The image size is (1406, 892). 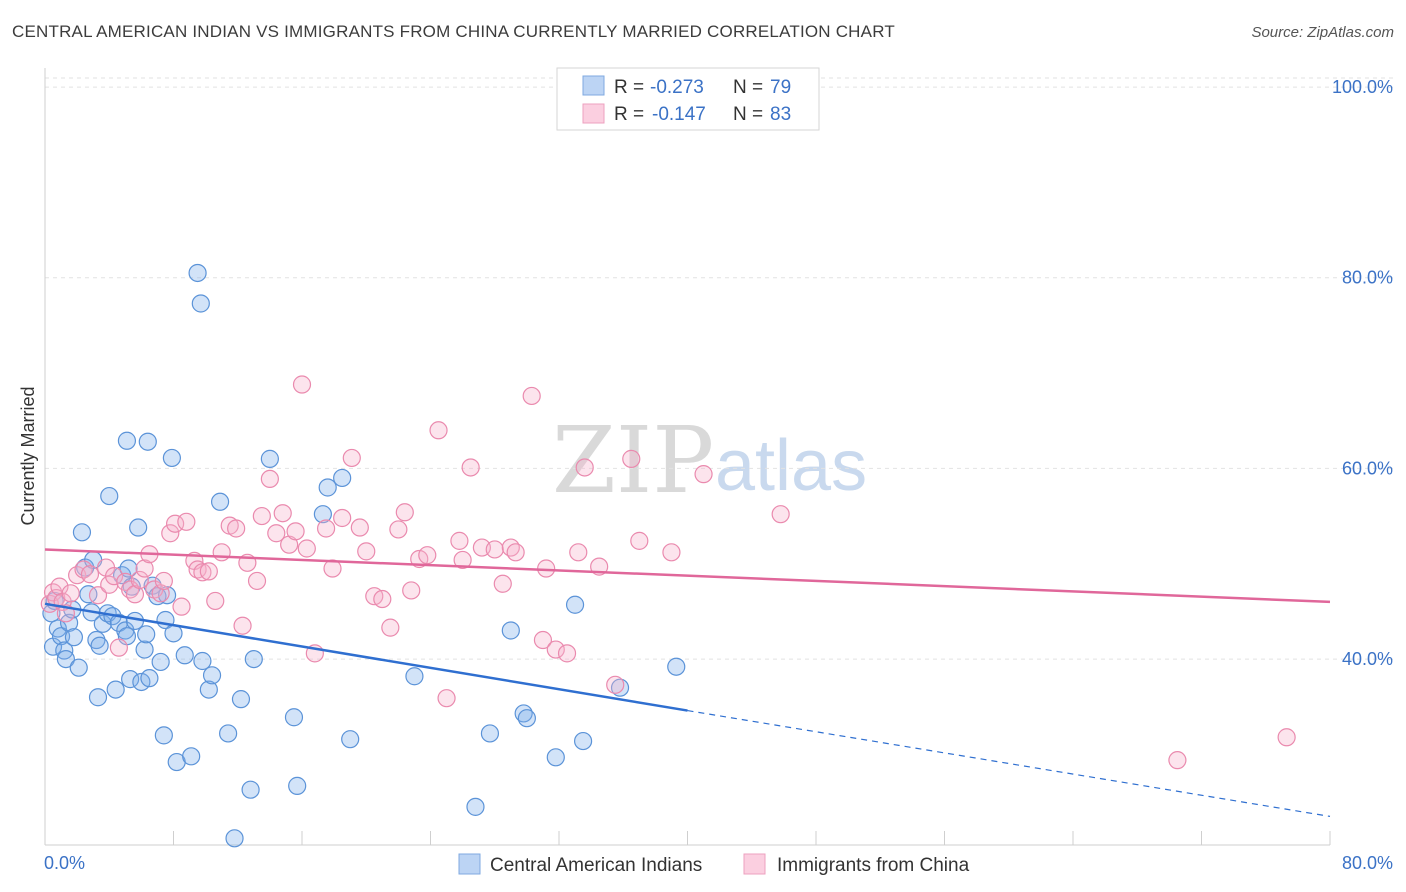 What do you see at coordinates (1367, 278) in the screenshot?
I see `y-tick-label: 80.0%` at bounding box center [1367, 278].